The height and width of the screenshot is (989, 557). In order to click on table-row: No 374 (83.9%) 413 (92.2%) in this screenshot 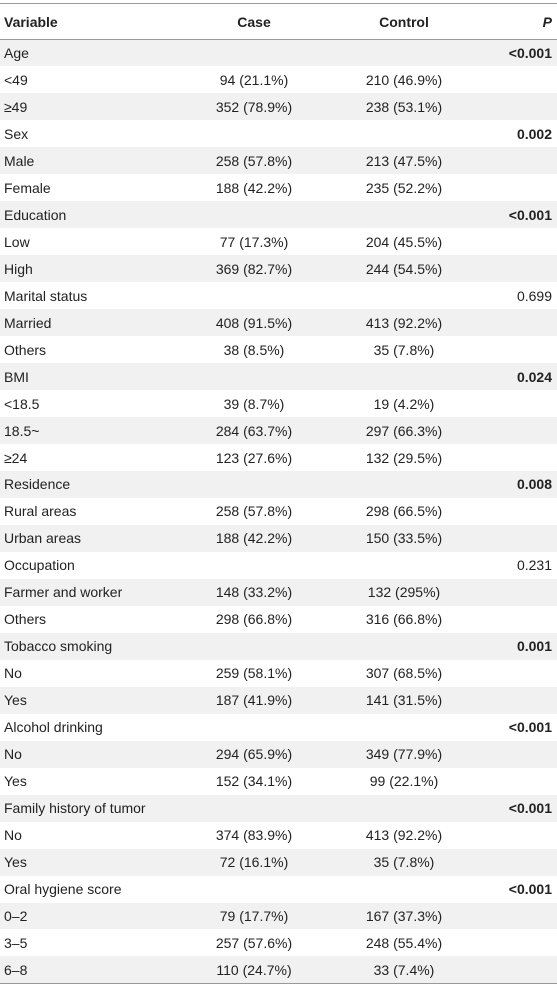, I will do `click(278, 835)`.